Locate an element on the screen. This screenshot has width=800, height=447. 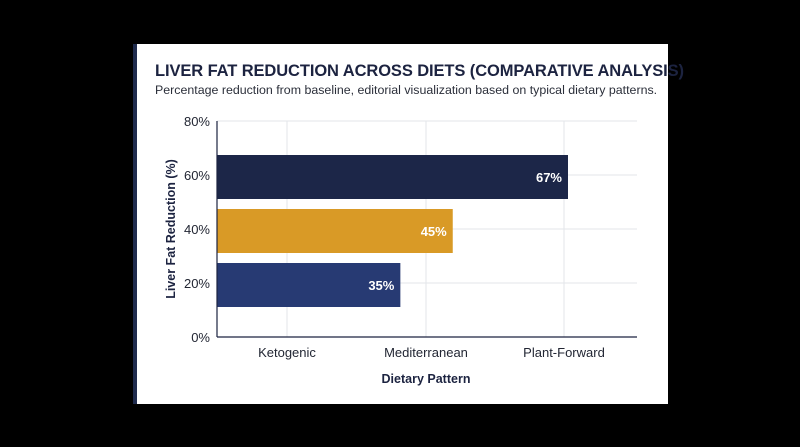
bar-data-label: 67% is located at coordinates (549, 177).